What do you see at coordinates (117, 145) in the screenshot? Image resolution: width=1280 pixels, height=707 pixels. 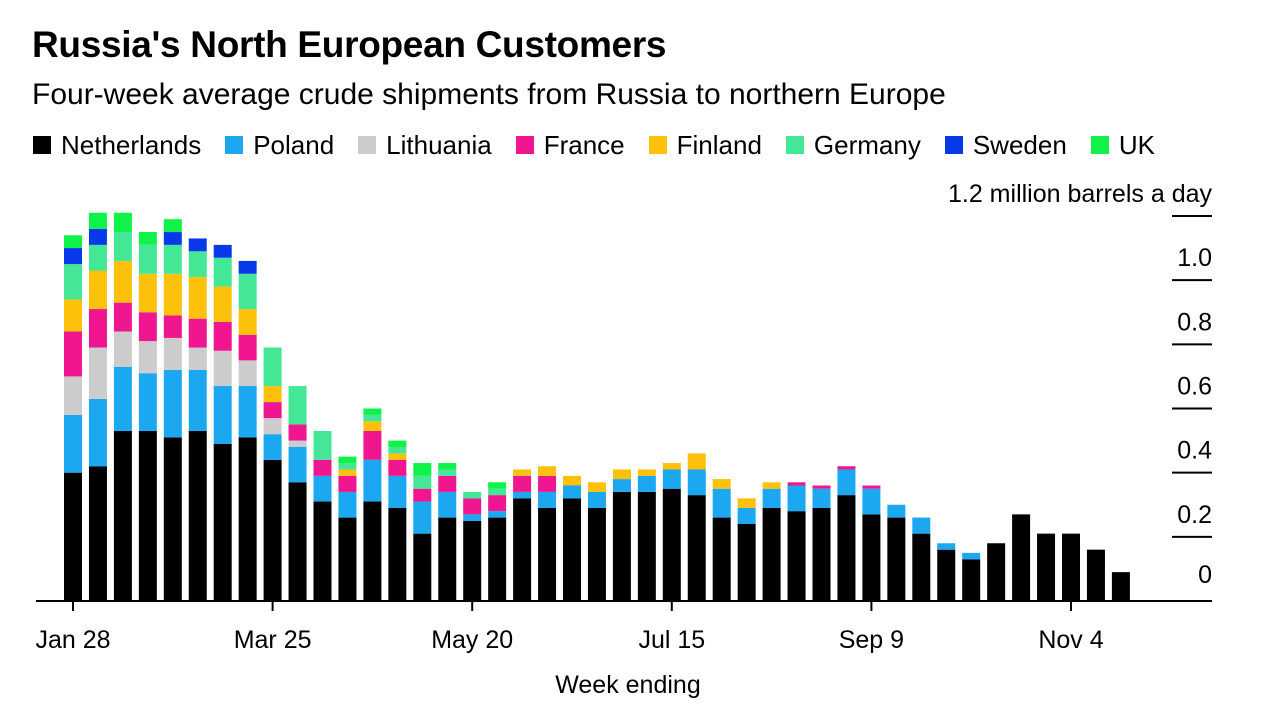 I see `legend-item-netherlands: Netherlands` at bounding box center [117, 145].